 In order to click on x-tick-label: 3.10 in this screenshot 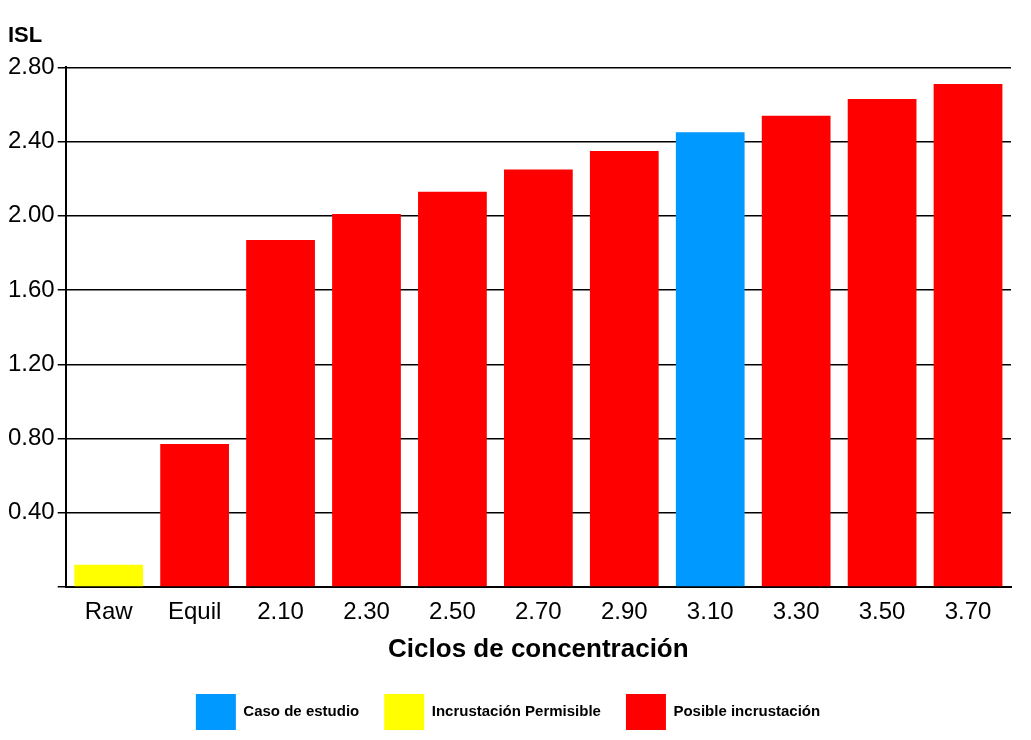, I will do `click(710, 611)`.